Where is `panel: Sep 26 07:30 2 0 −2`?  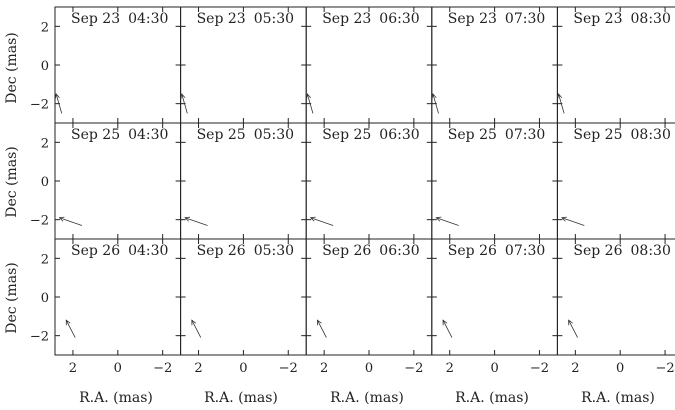
panel: Sep 26 07:30 2 0 −2 is located at coordinates (494, 307).